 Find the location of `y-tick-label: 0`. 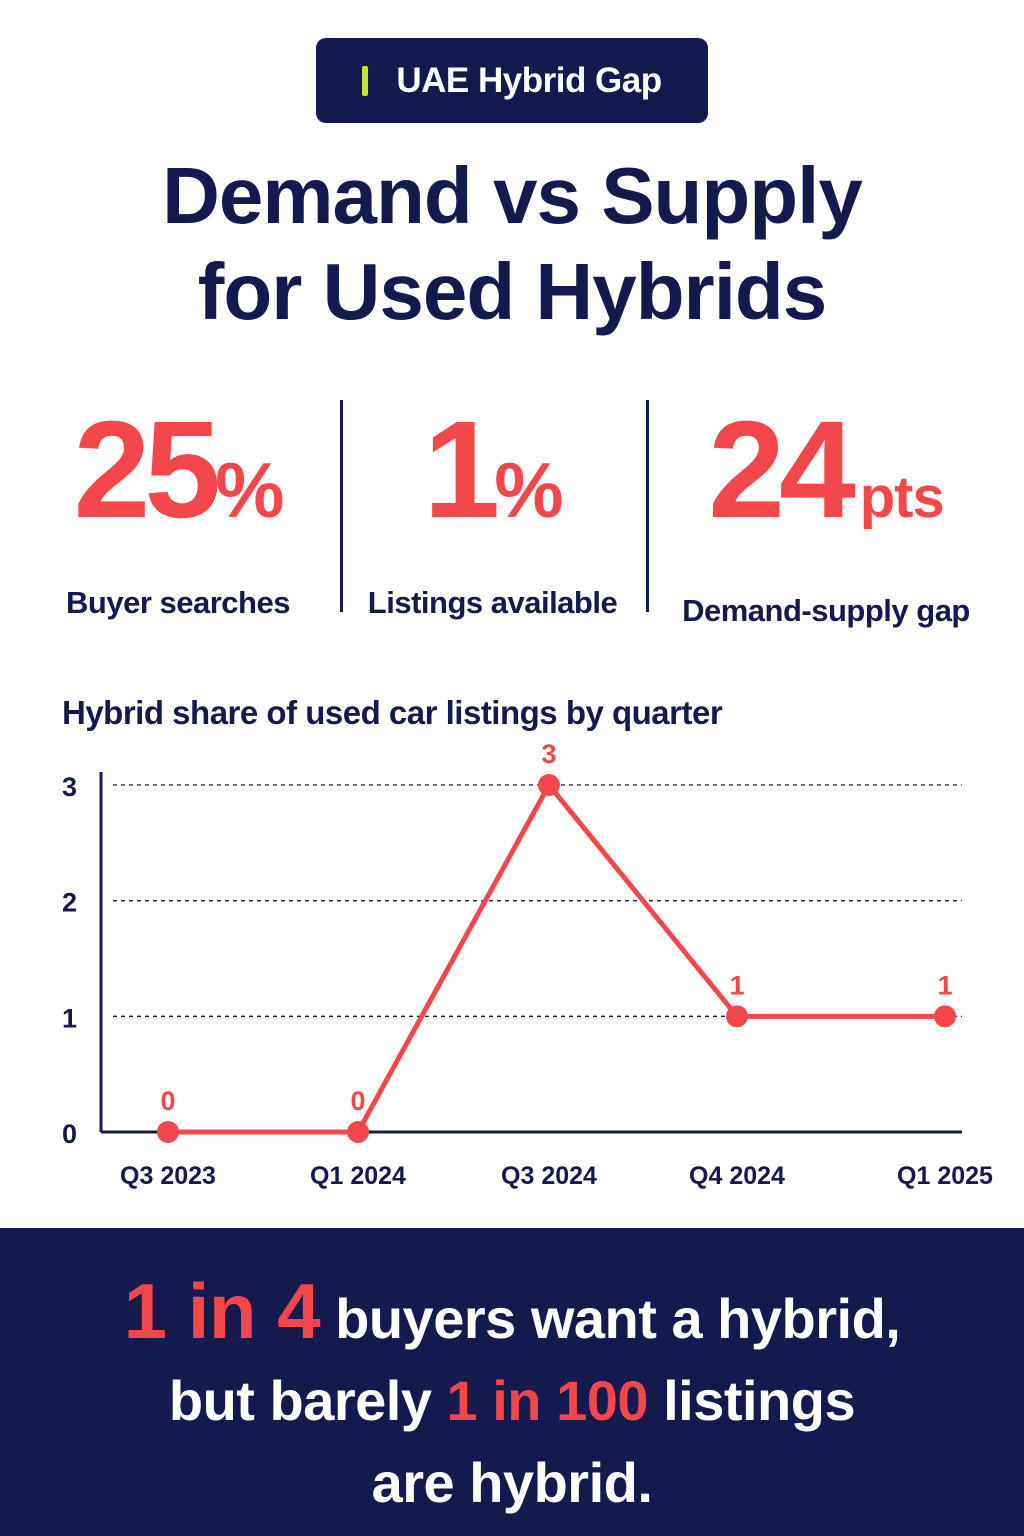

y-tick-label: 0 is located at coordinates (69, 1134).